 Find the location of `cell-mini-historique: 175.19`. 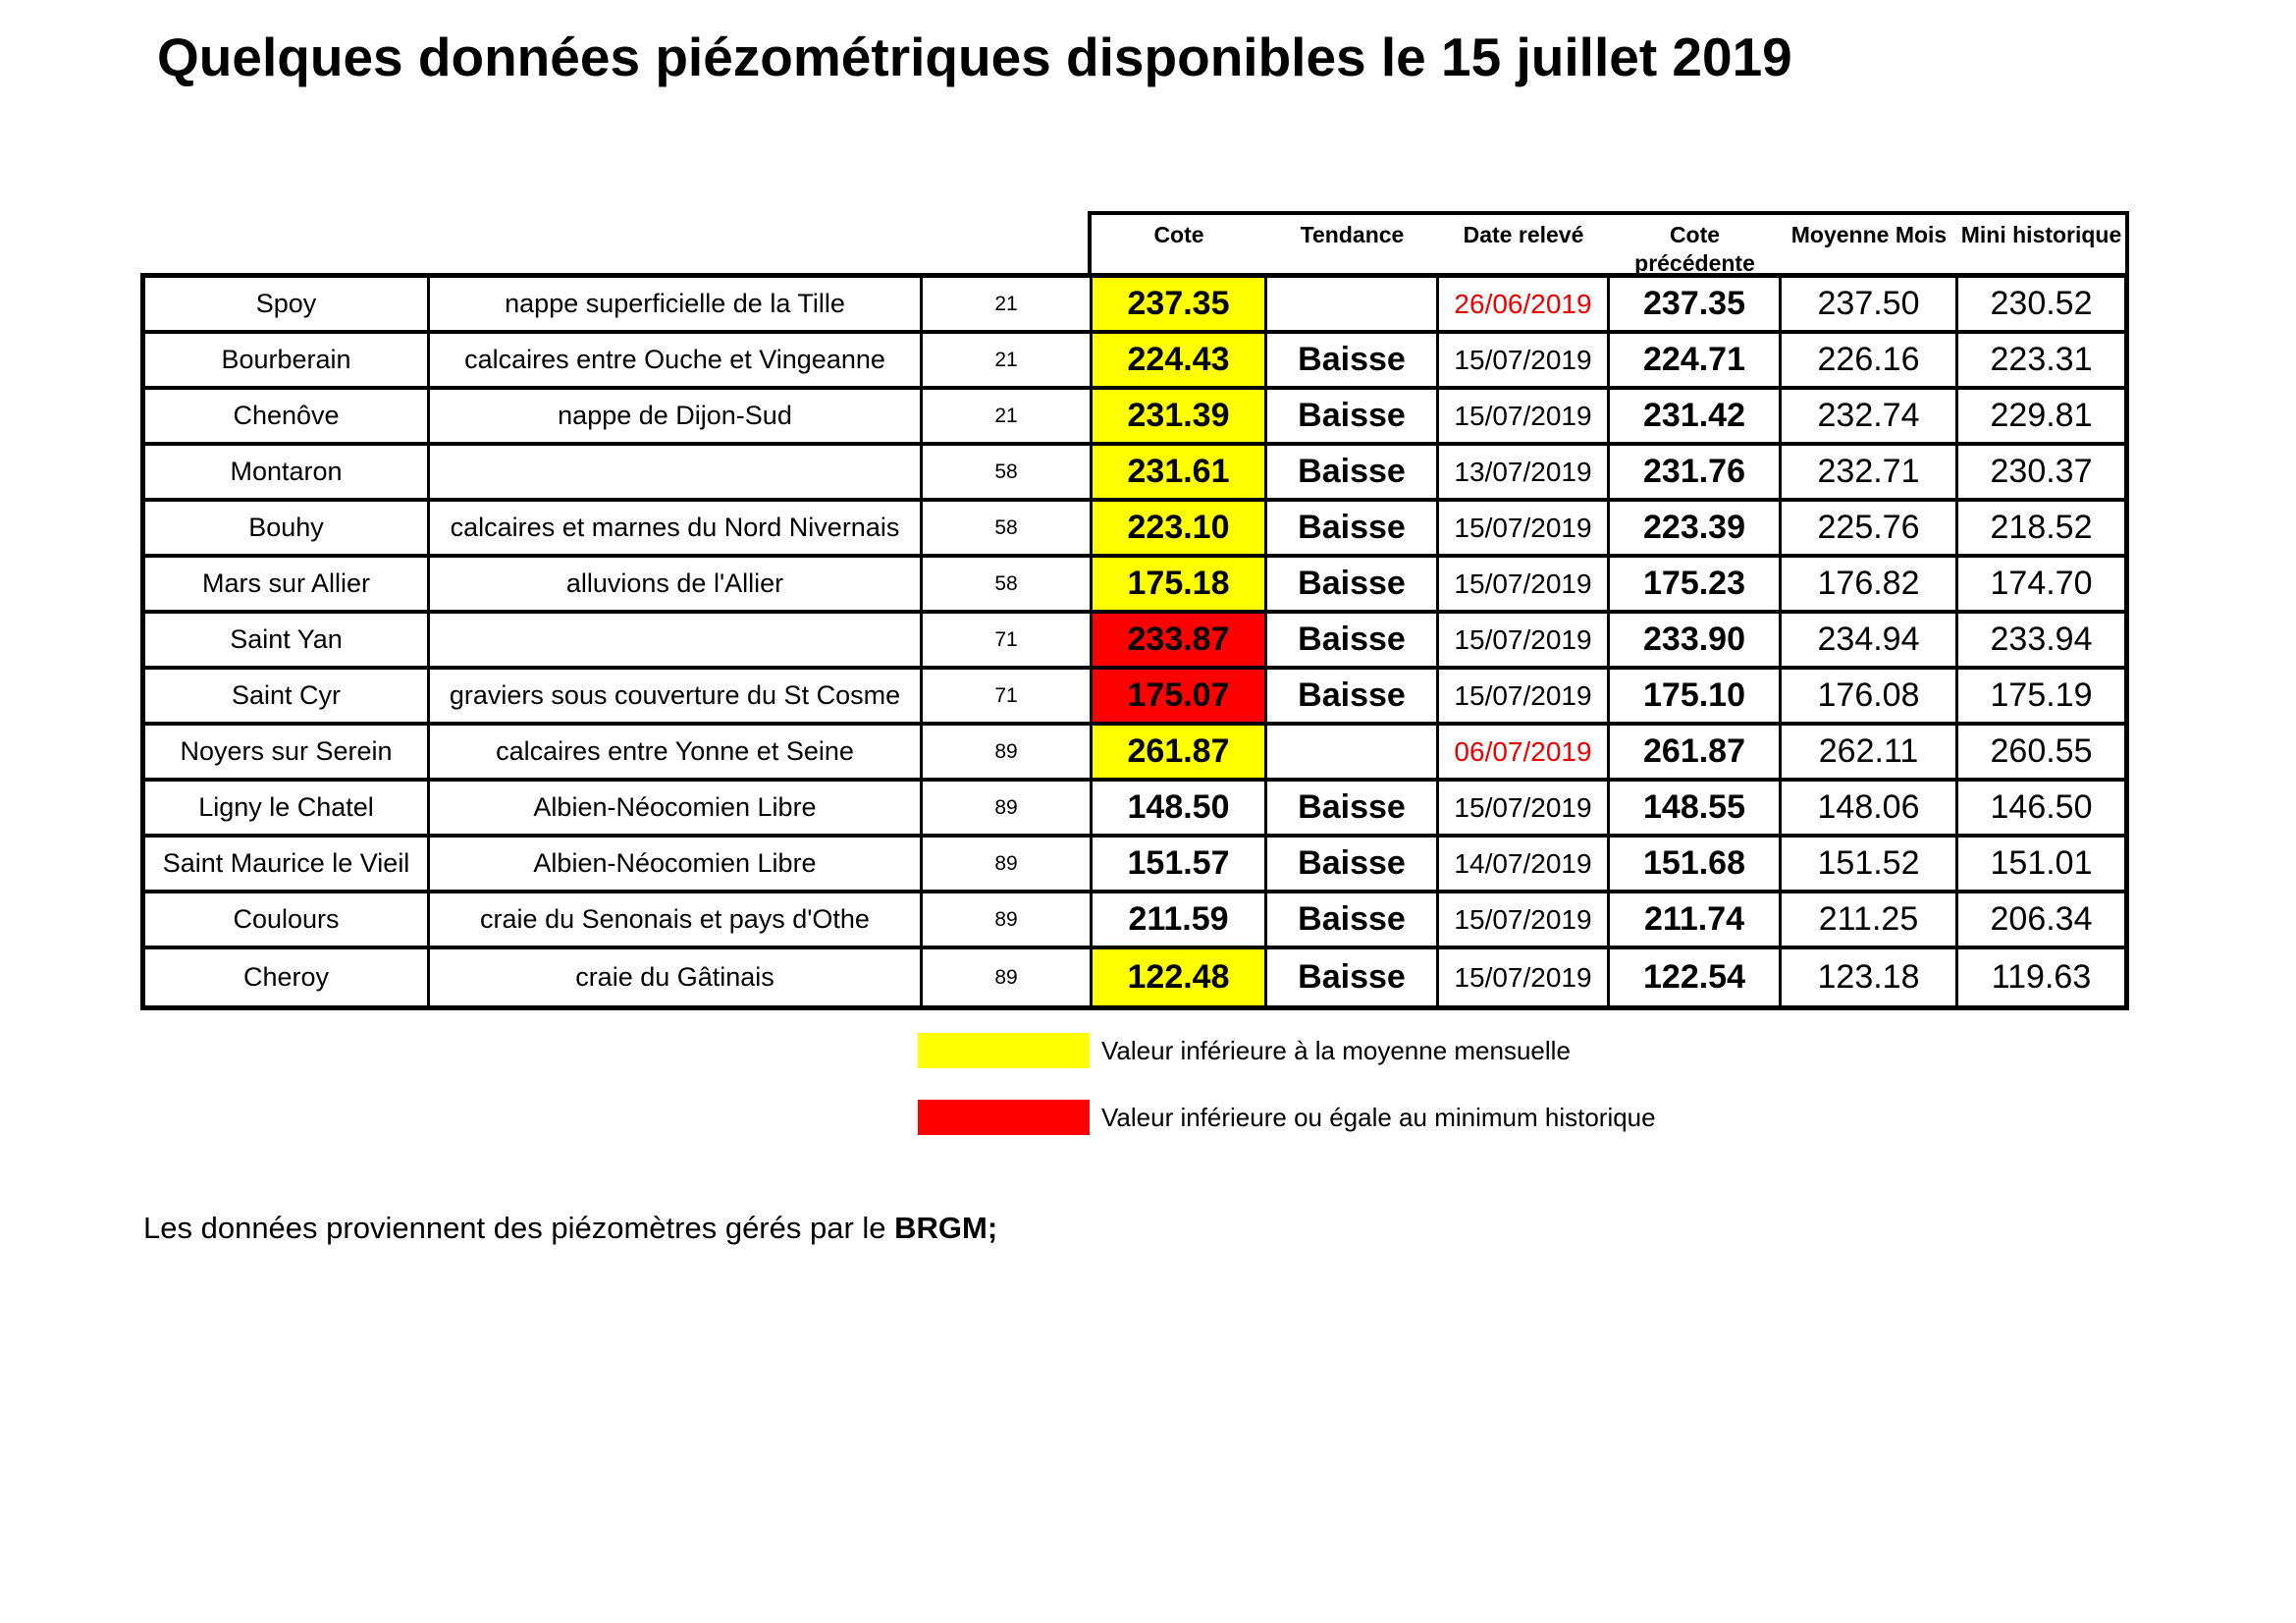

cell-mini-historique: 175.19 is located at coordinates (2041, 696).